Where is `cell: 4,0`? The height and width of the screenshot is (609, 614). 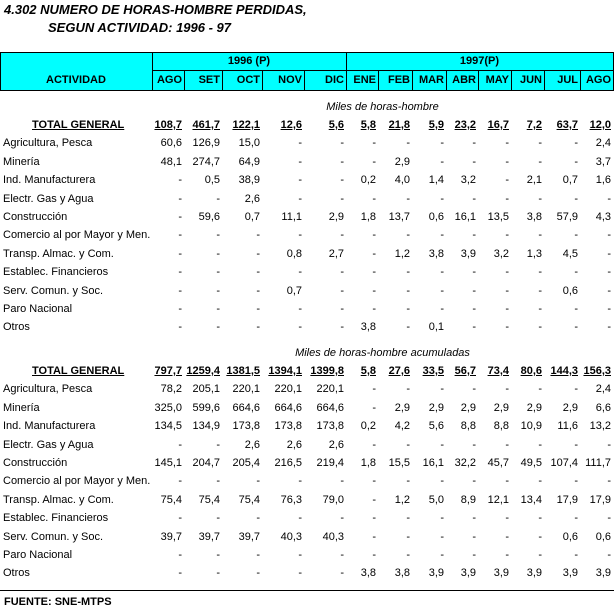
cell: 4,0 is located at coordinates (402, 180).